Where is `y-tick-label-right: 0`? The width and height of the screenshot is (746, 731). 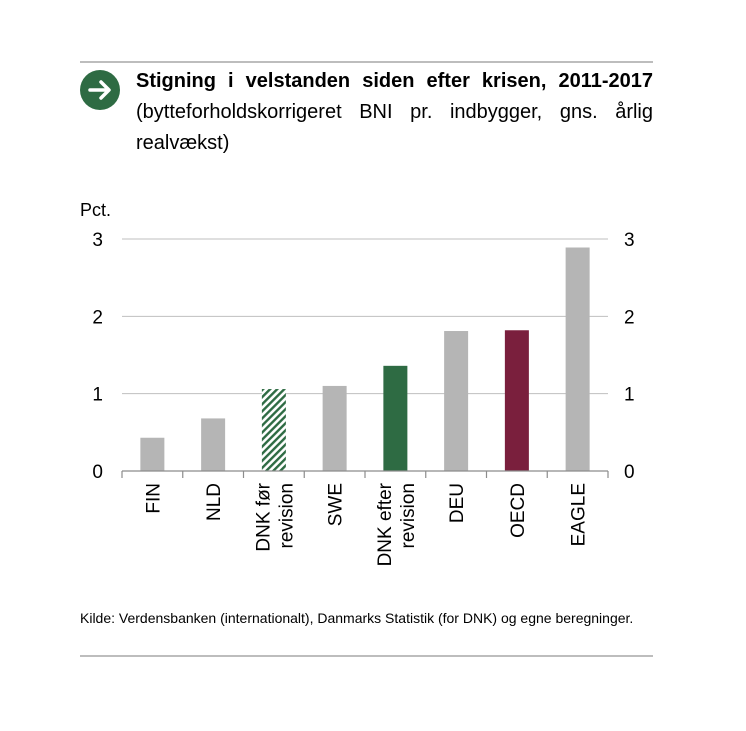 y-tick-label-right: 0 is located at coordinates (629, 472).